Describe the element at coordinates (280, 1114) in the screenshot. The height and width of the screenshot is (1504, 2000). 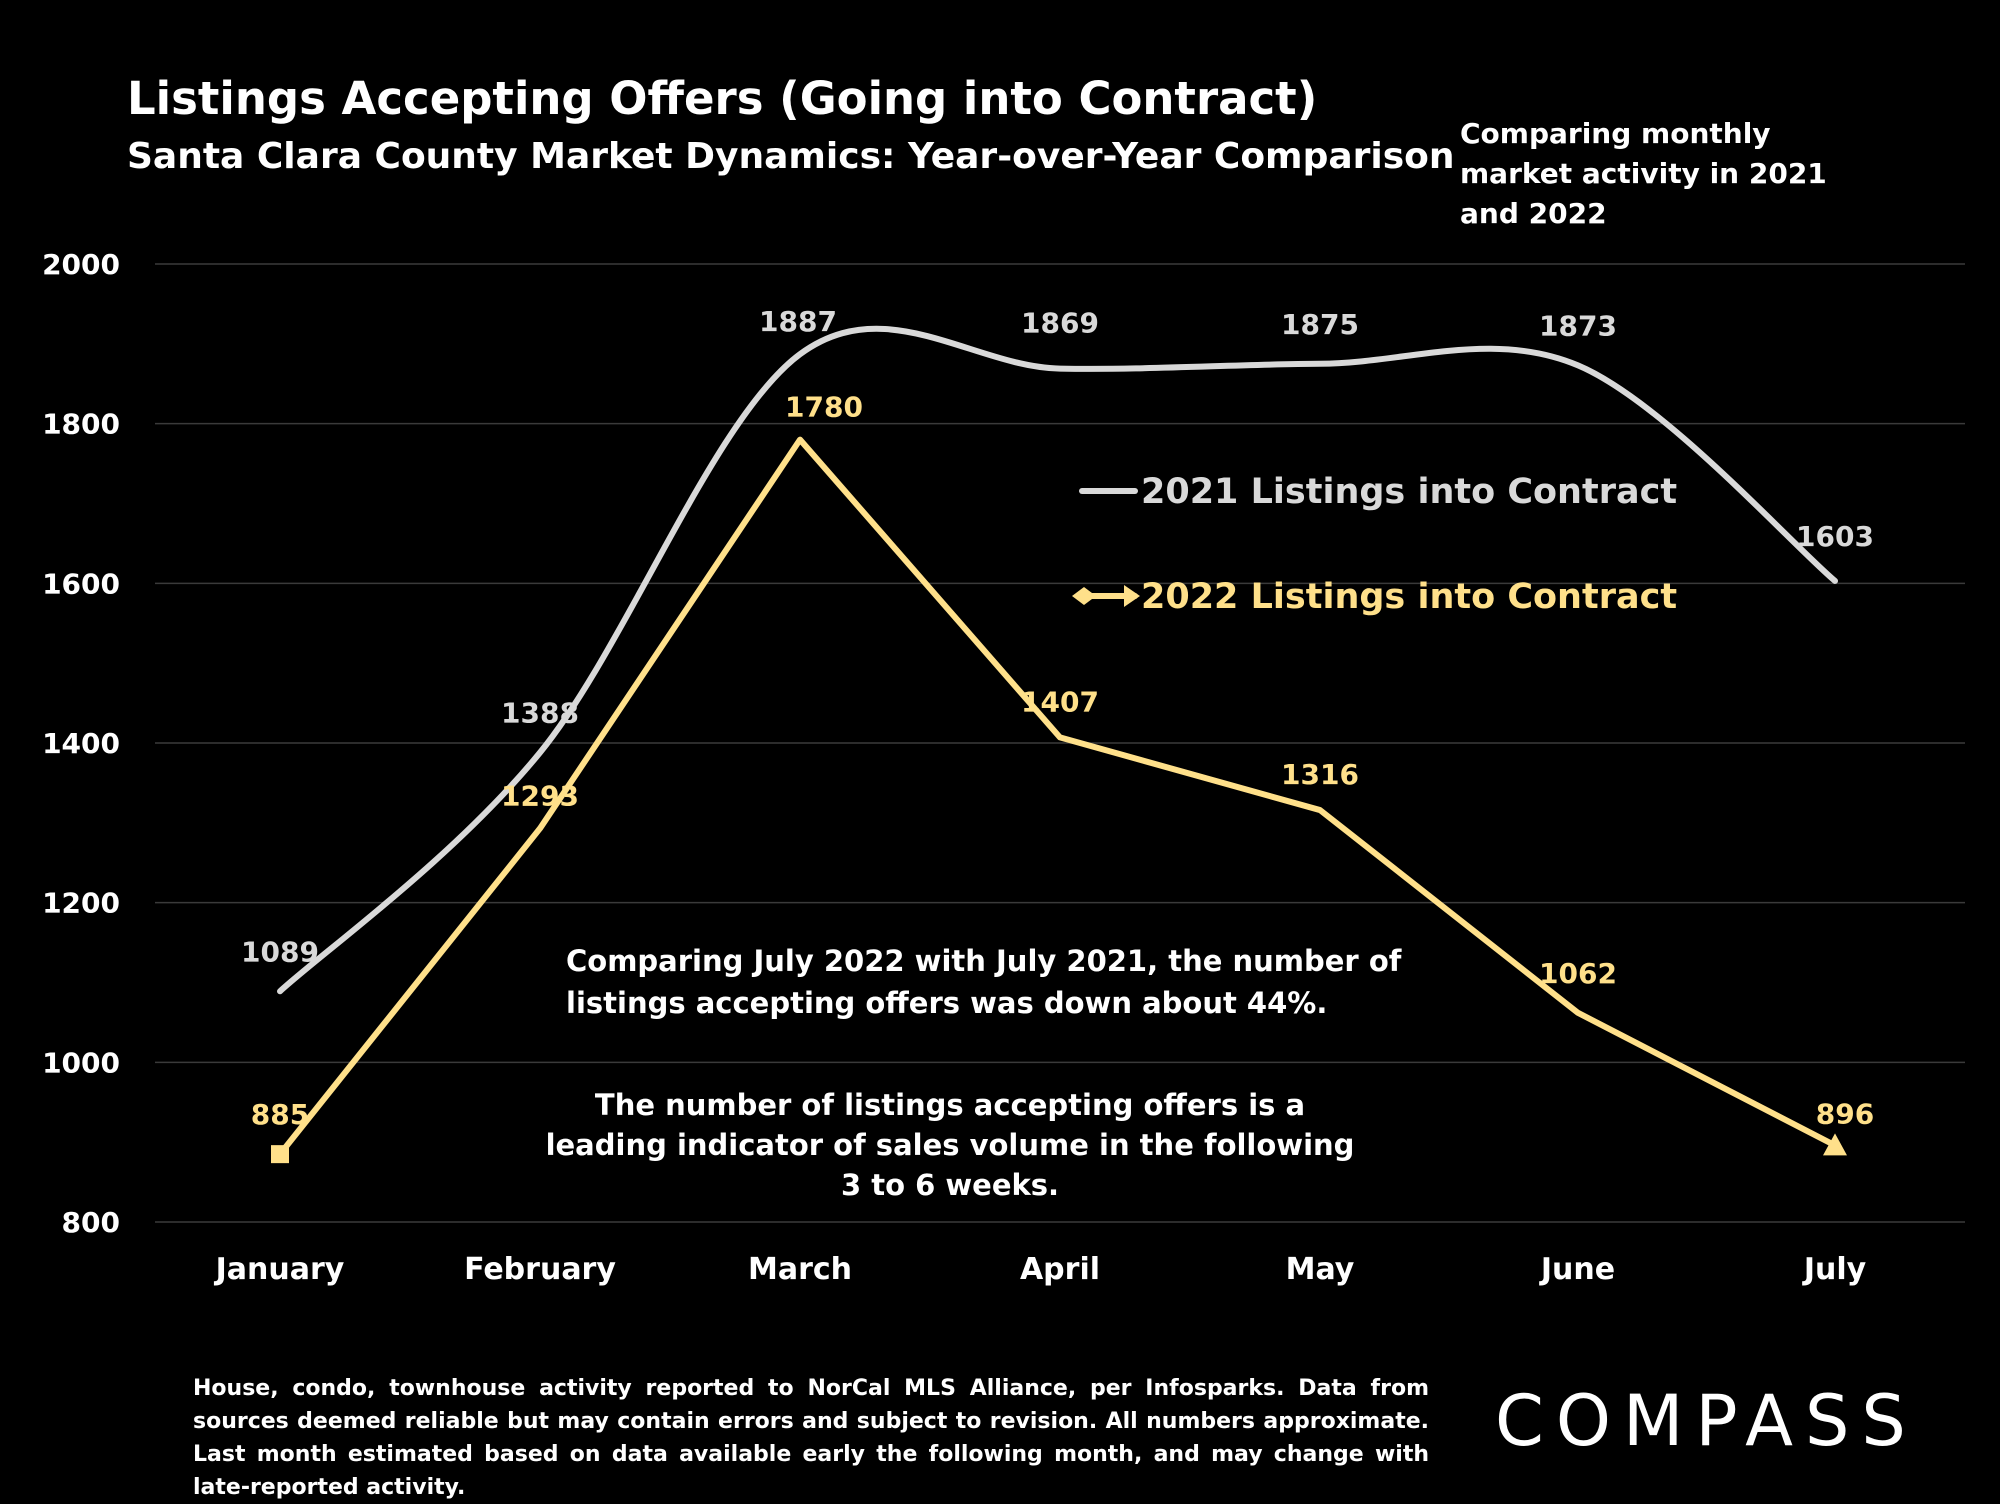
I see `data-label: 885` at that location.